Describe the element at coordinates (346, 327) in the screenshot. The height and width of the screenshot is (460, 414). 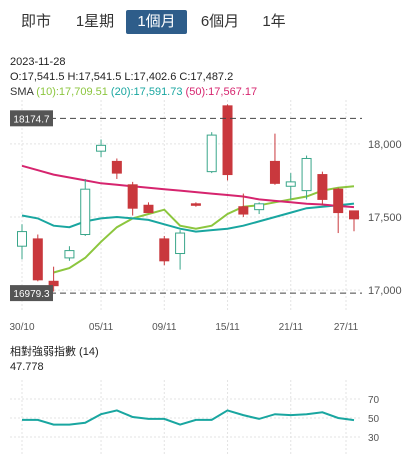
I see `x-tick-label: 27/11` at that location.